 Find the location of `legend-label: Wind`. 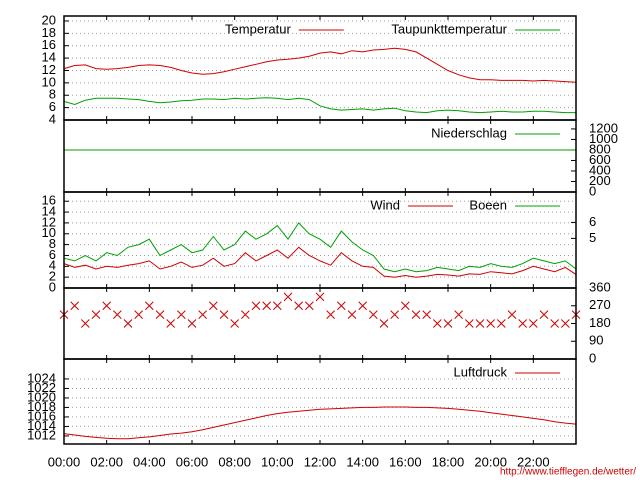

legend-label: Wind is located at coordinates (385, 204).